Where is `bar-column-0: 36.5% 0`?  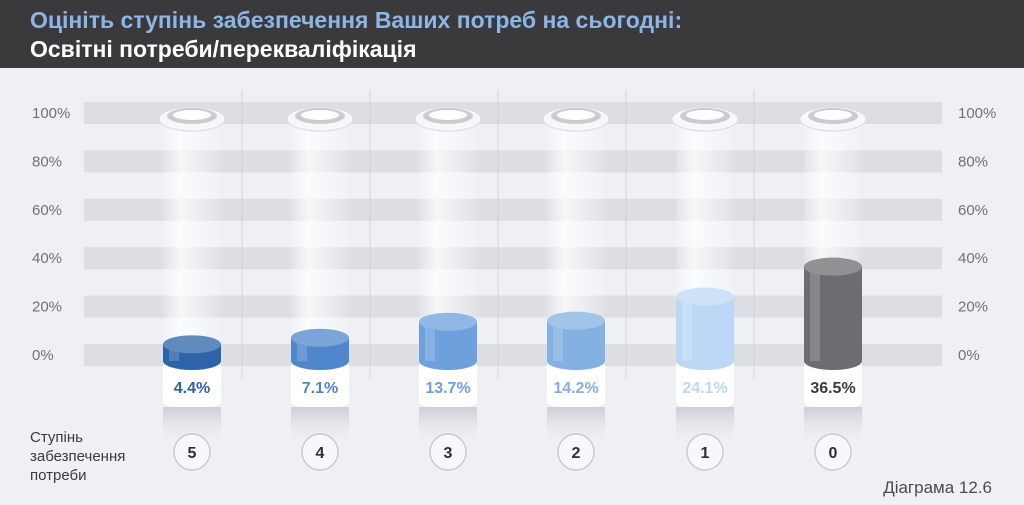
bar-column-0: 36.5% 0 is located at coordinates (833, 288).